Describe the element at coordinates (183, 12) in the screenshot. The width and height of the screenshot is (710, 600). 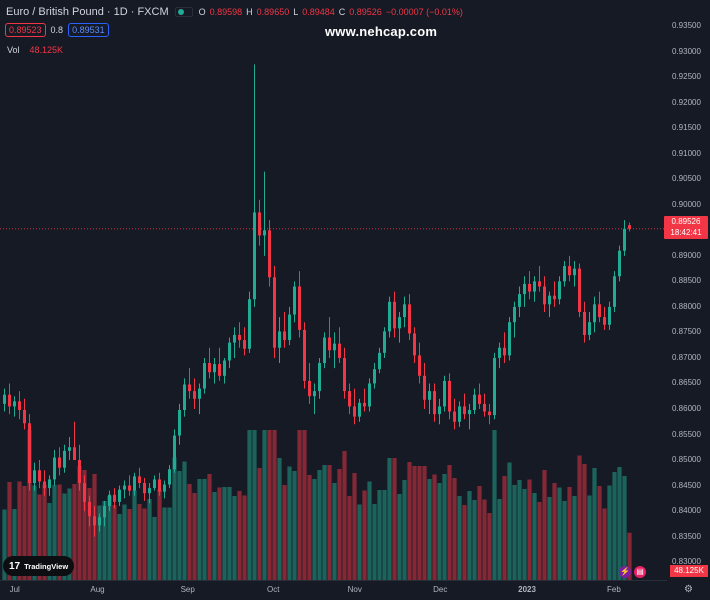
I see `market-status-toggle-icon` at that location.